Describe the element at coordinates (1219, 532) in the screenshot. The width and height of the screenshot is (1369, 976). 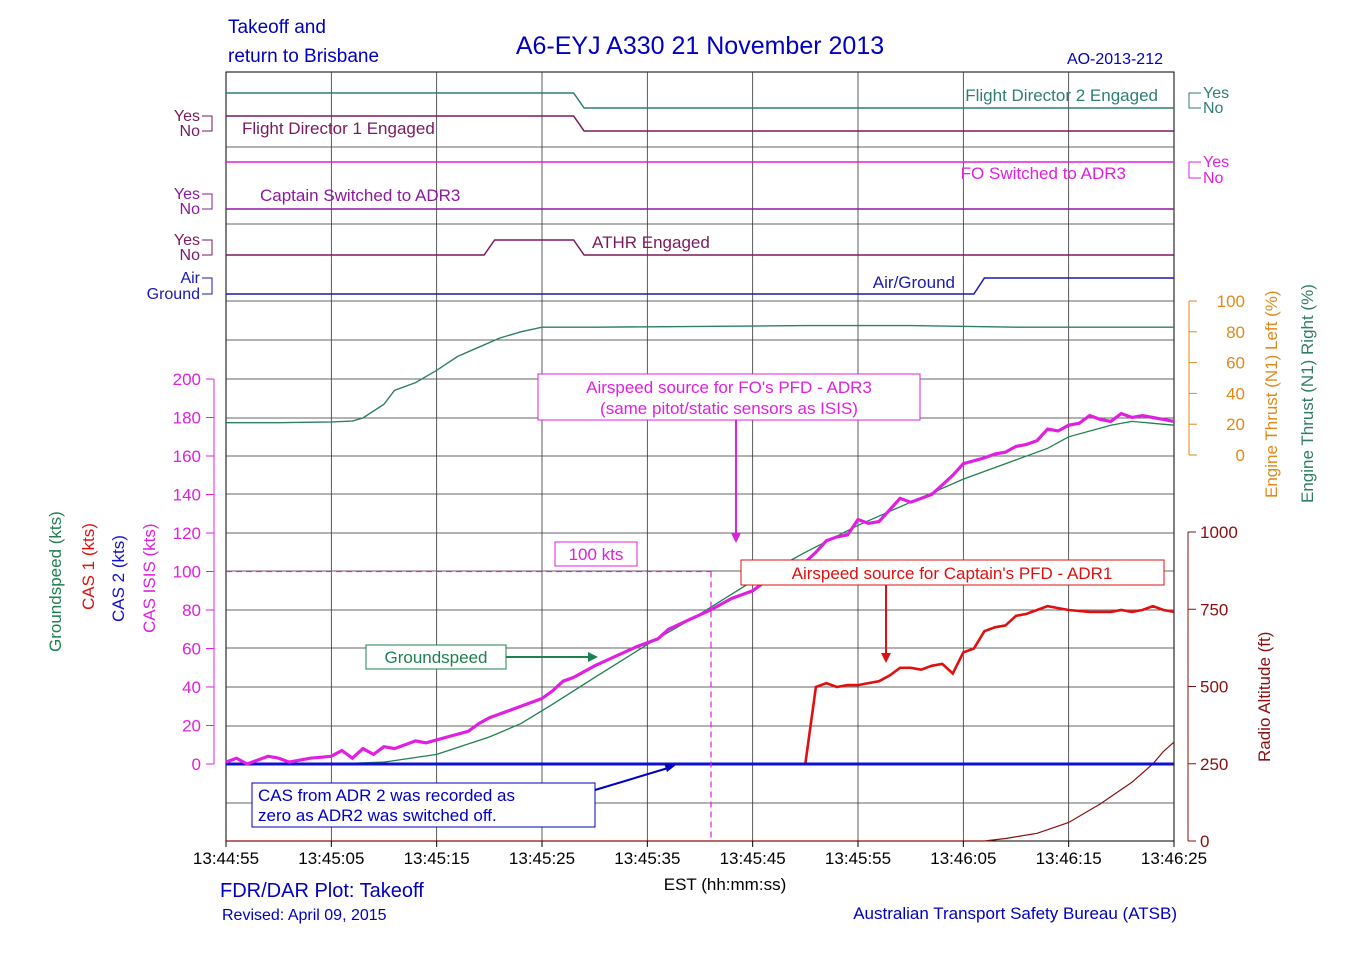
I see `radio-alt-tick-label: 1000` at that location.